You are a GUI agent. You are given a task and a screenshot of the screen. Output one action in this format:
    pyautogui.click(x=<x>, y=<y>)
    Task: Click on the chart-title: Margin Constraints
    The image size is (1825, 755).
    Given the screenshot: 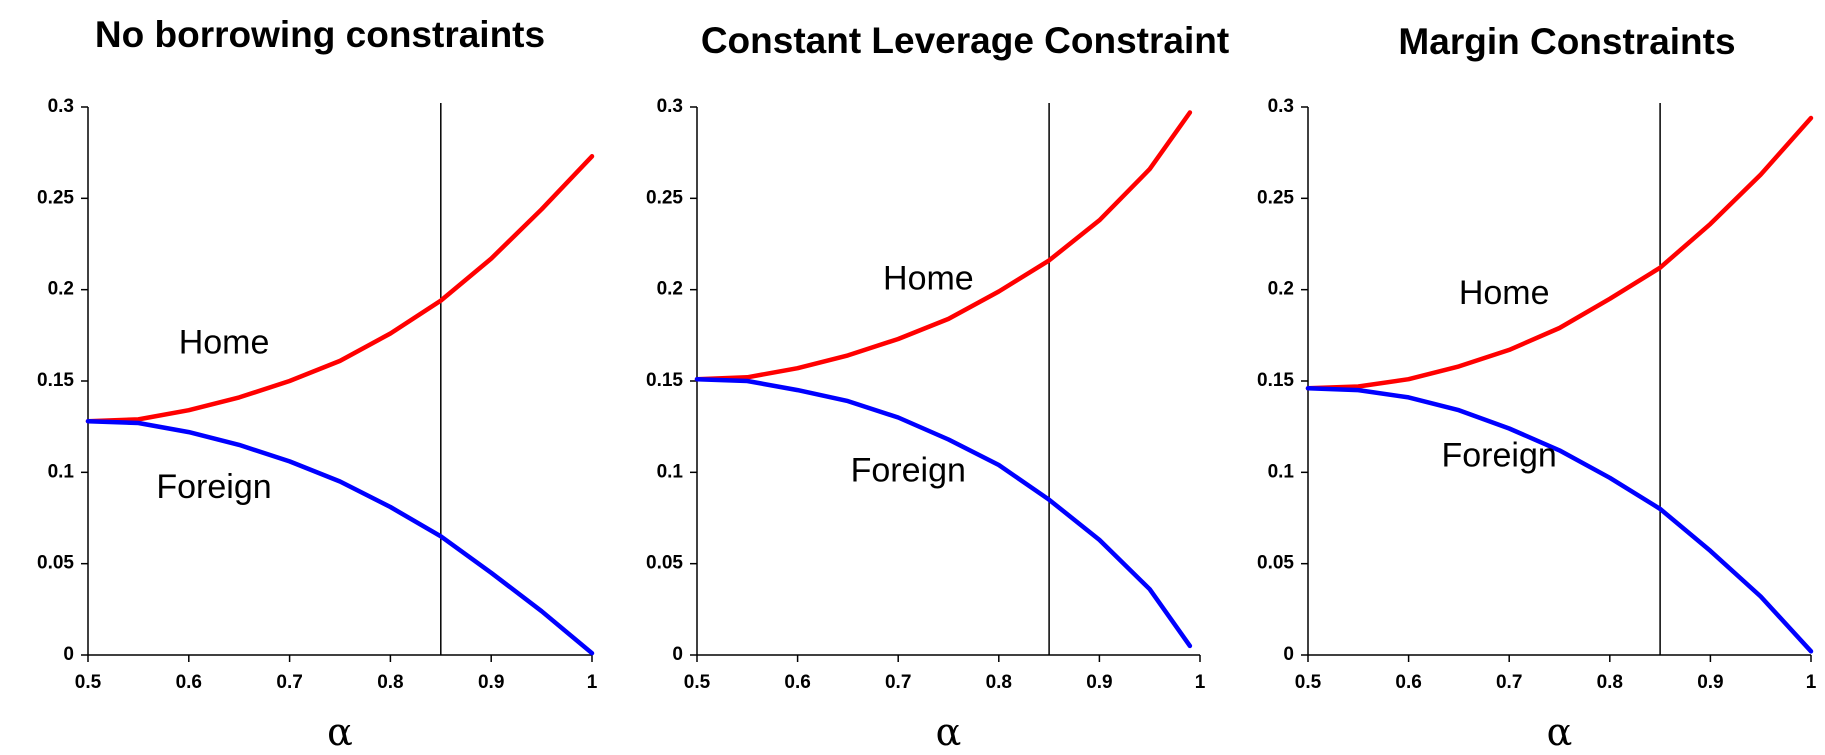 What is the action you would take?
    pyautogui.click(x=1566, y=41)
    